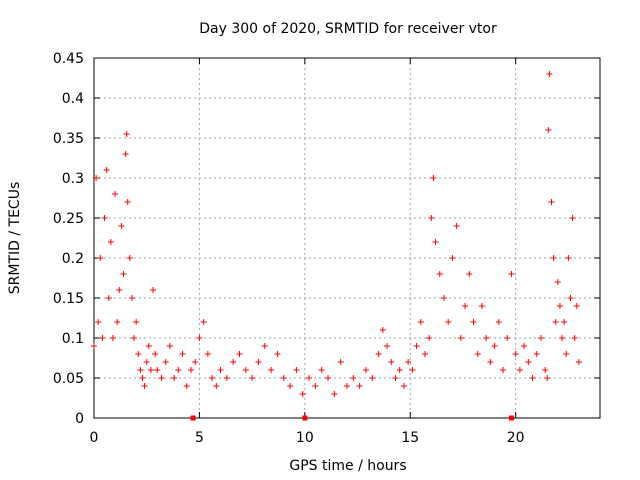 The width and height of the screenshot is (640, 480). I want to click on y-tick-label: 0.45, so click(68, 59).